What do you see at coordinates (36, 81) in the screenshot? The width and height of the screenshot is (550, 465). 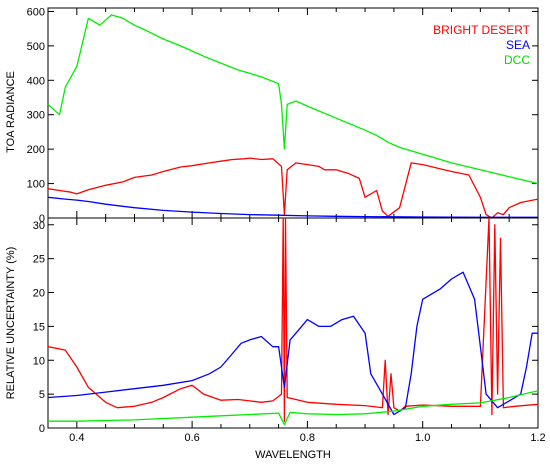 I see `radiance-y-tick-label: 400` at bounding box center [36, 81].